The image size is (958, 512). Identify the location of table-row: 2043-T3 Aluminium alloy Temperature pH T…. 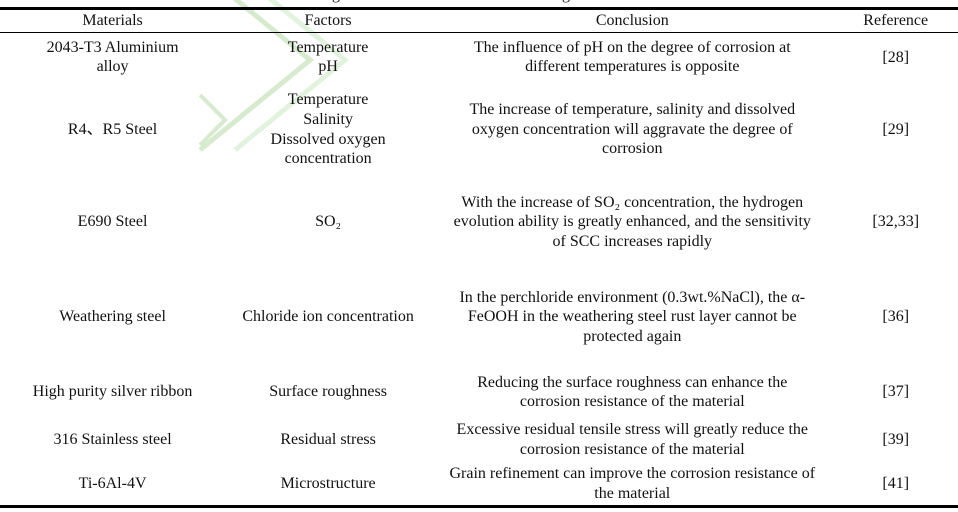
(479, 57).